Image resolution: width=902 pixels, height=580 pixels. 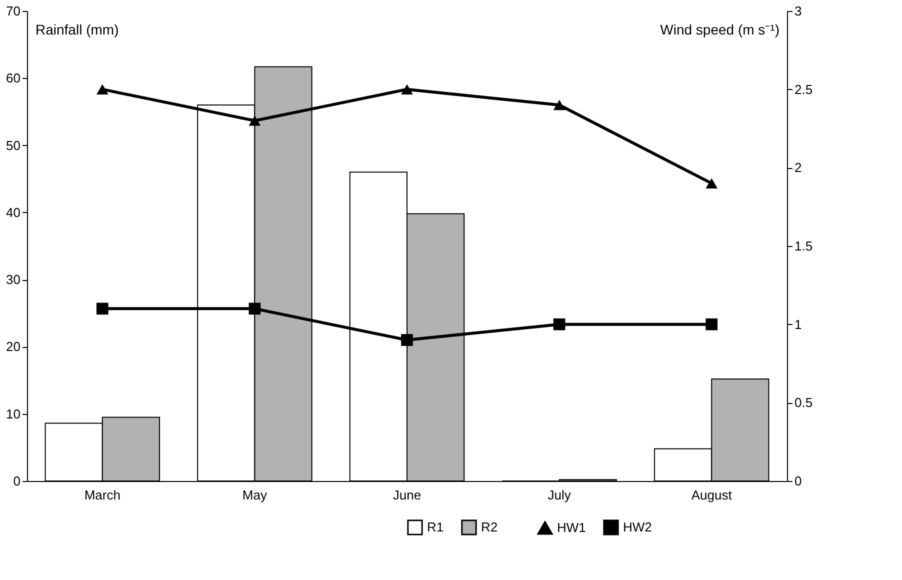 What do you see at coordinates (798, 168) in the screenshot?
I see `y2-tick-label: 2` at bounding box center [798, 168].